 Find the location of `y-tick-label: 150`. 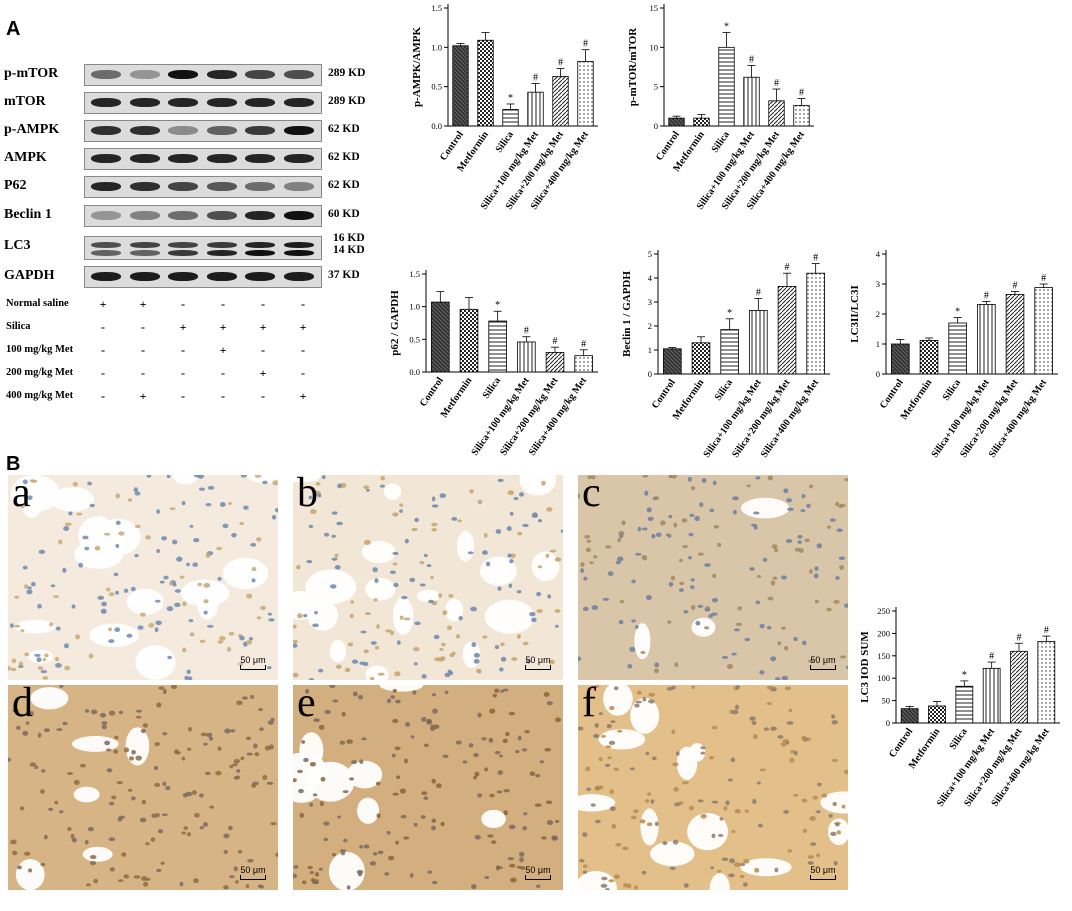

y-tick-label: 150 is located at coordinates (883, 656).